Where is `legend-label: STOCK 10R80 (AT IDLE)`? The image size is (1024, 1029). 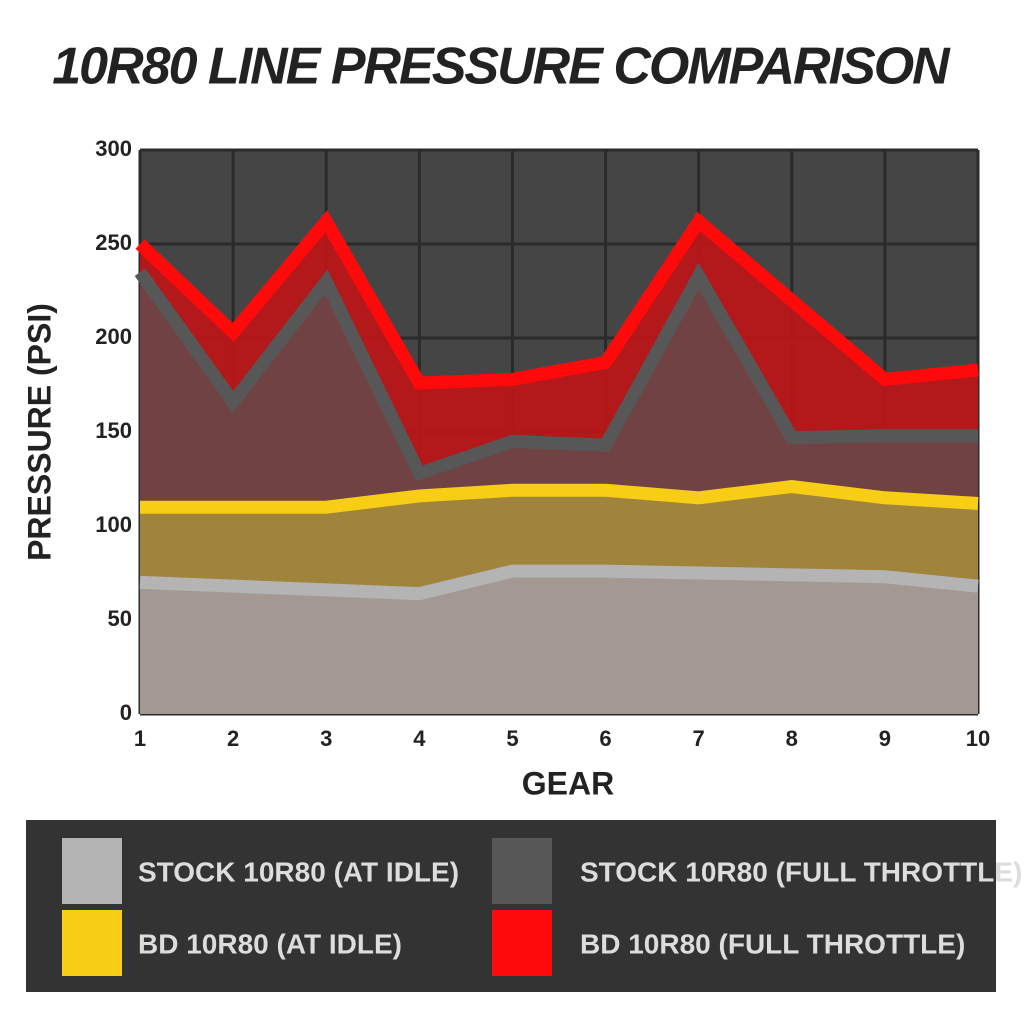 legend-label: STOCK 10R80 (AT IDLE) is located at coordinates (298, 871).